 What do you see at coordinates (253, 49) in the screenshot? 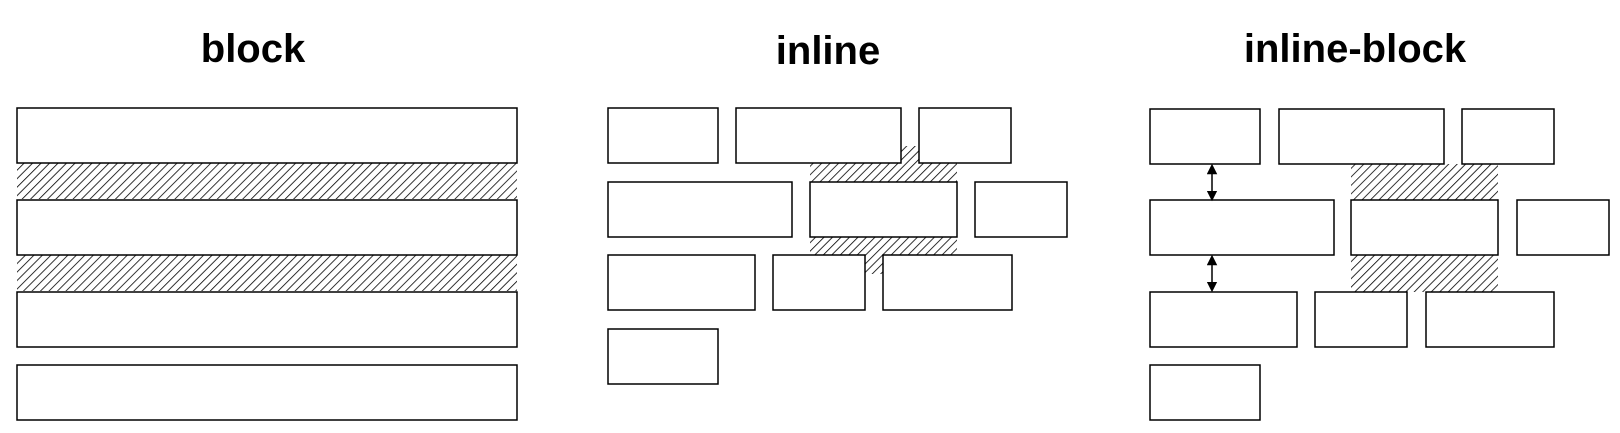
I see `block-title: block` at bounding box center [253, 49].